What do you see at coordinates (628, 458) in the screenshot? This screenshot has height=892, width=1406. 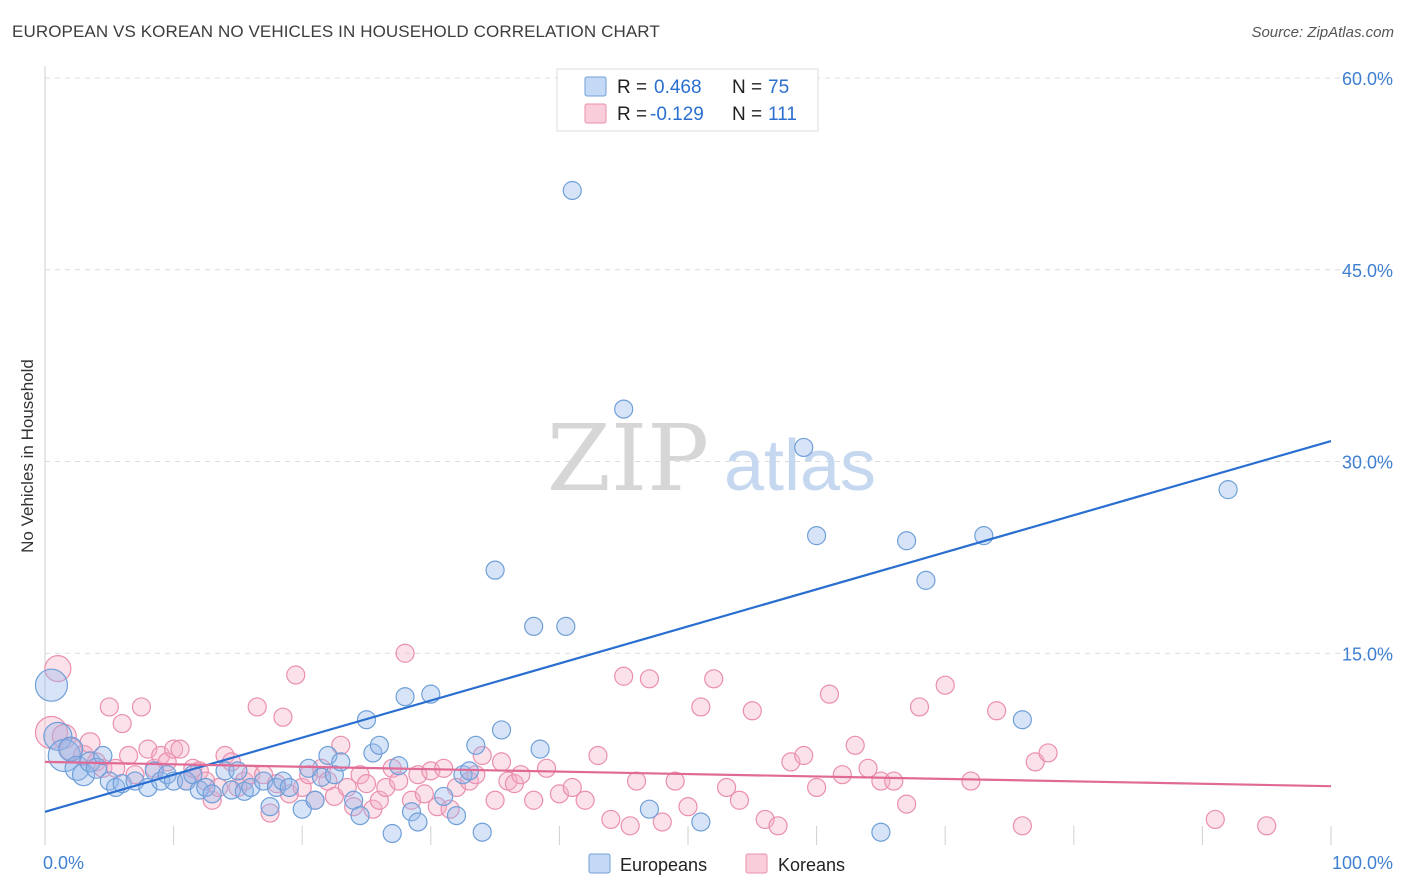 I see `watermark-zip: ZIP` at bounding box center [628, 458].